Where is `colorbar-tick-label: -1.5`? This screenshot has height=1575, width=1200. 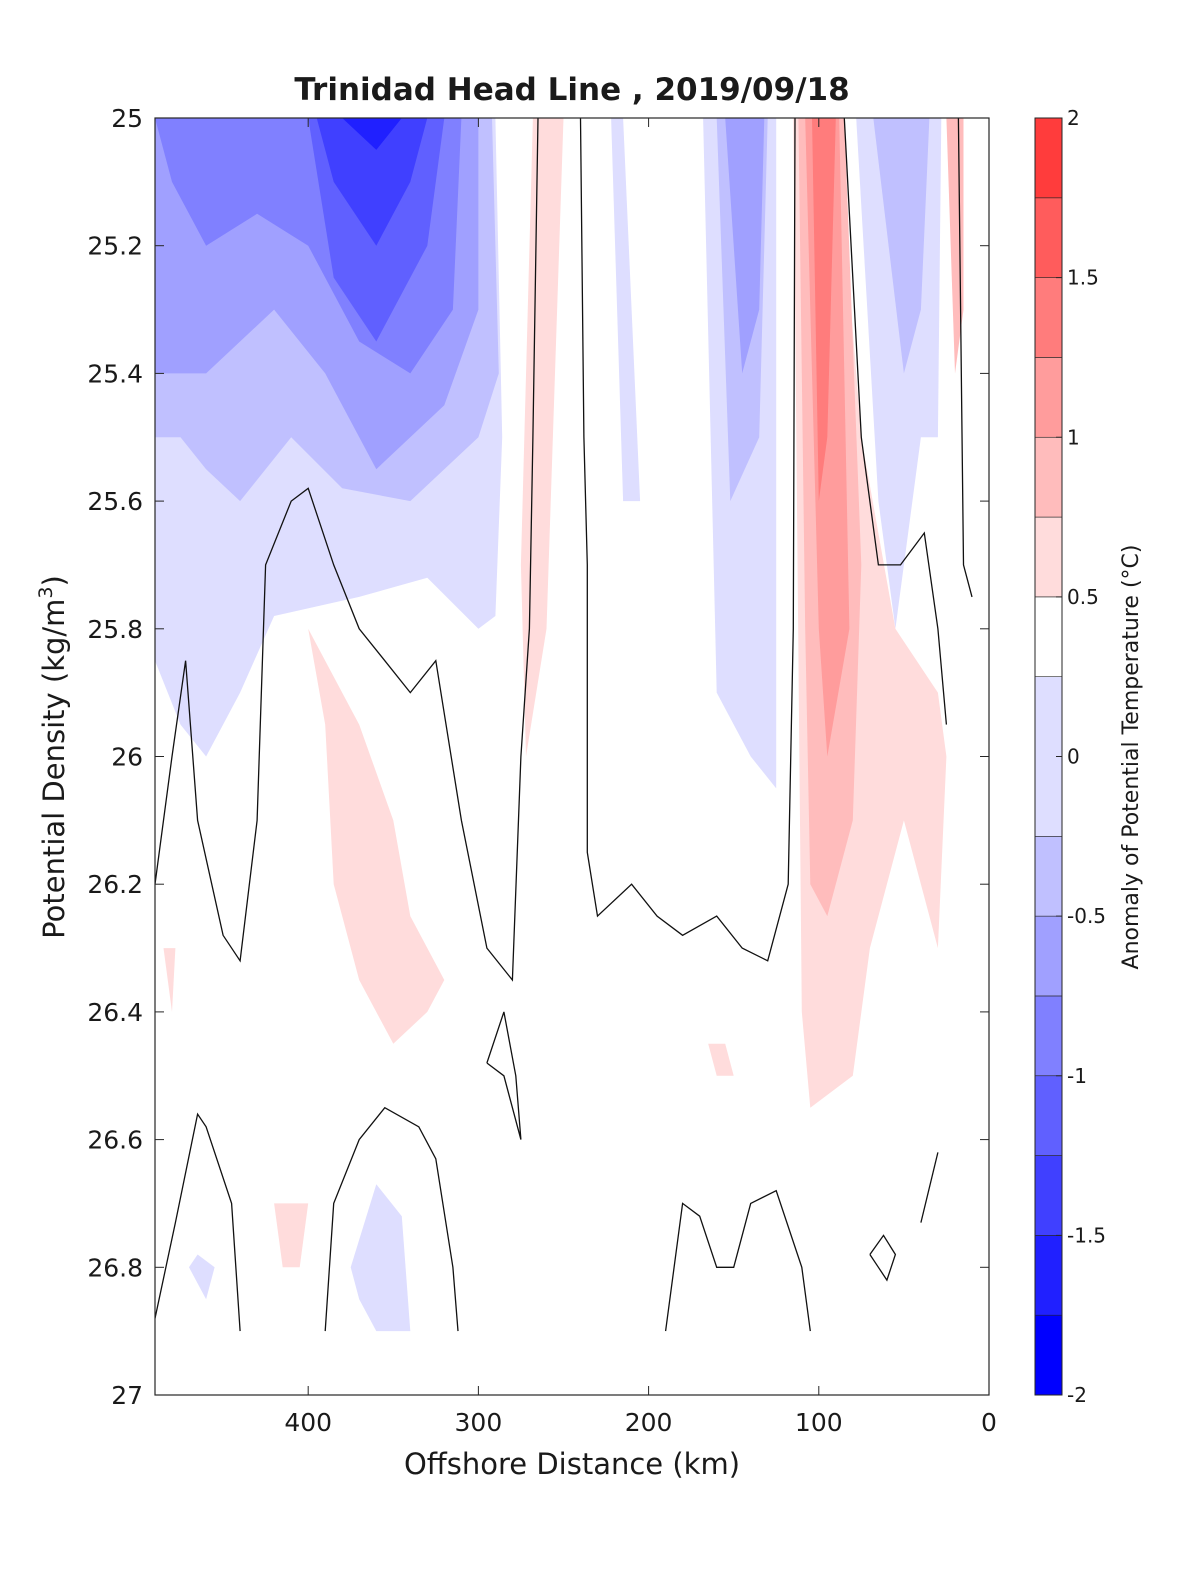 colorbar-tick-label: -1.5 is located at coordinates (1086, 1235).